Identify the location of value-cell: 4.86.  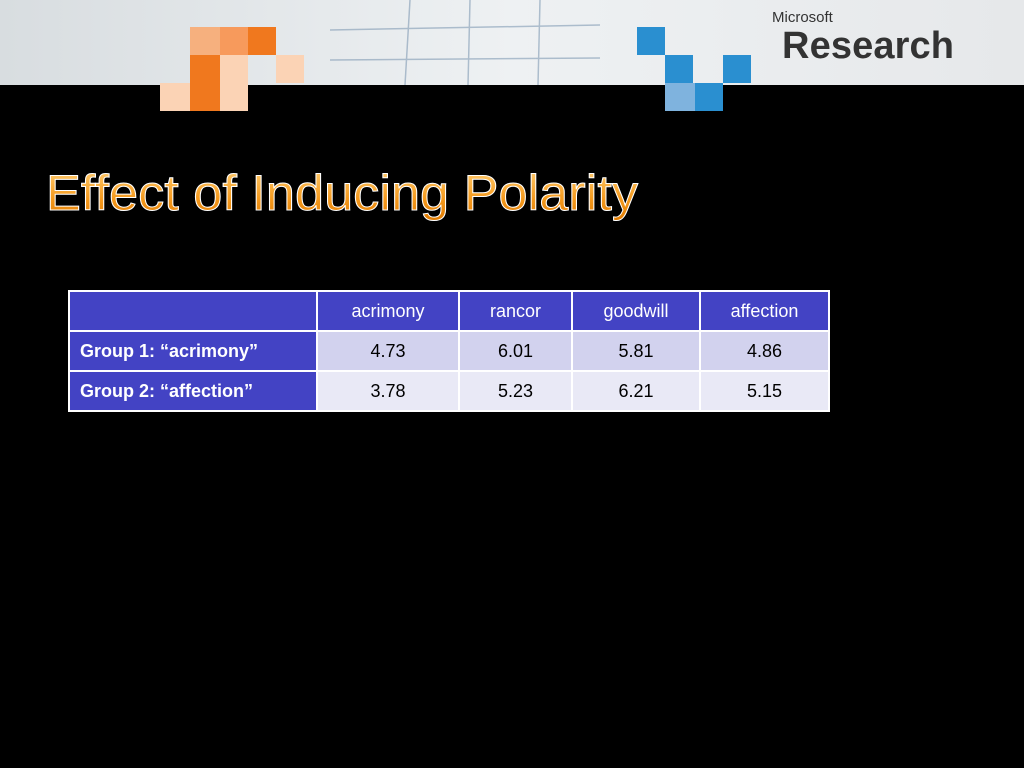
(764, 351).